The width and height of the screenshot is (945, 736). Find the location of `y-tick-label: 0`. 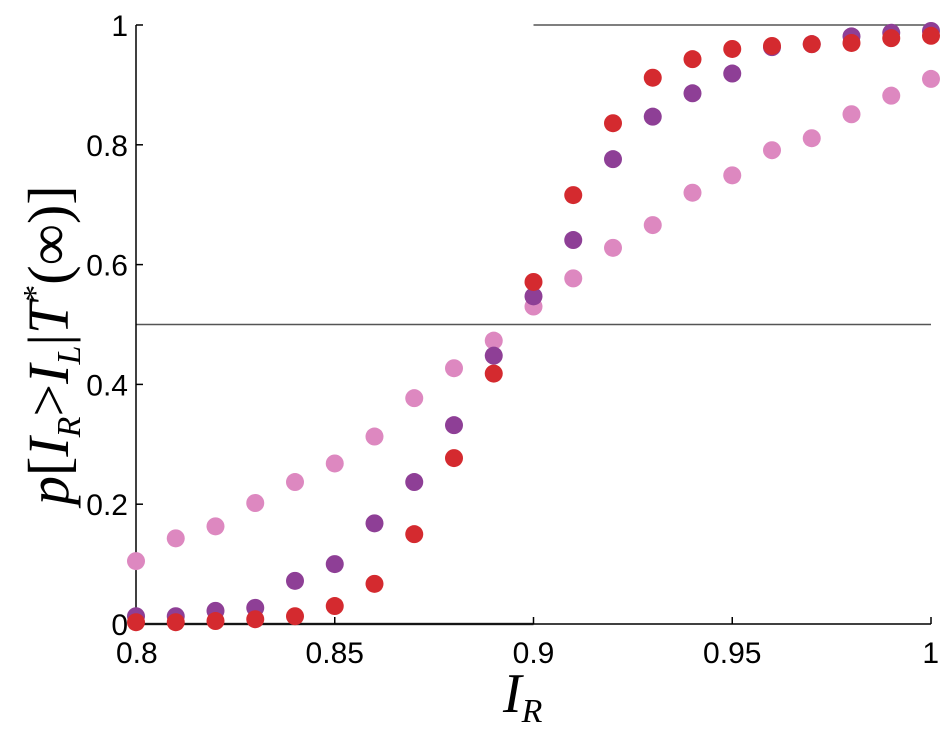

y-tick-label: 0 is located at coordinates (119, 625).